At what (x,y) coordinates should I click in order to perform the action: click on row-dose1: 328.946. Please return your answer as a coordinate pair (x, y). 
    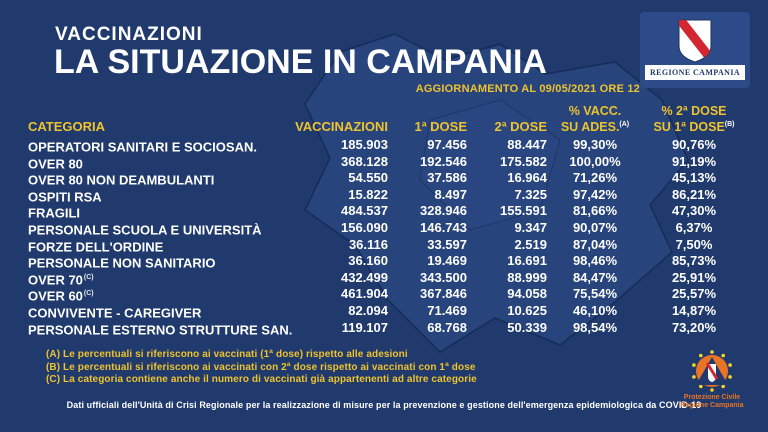
    Looking at the image, I should click on (443, 211).